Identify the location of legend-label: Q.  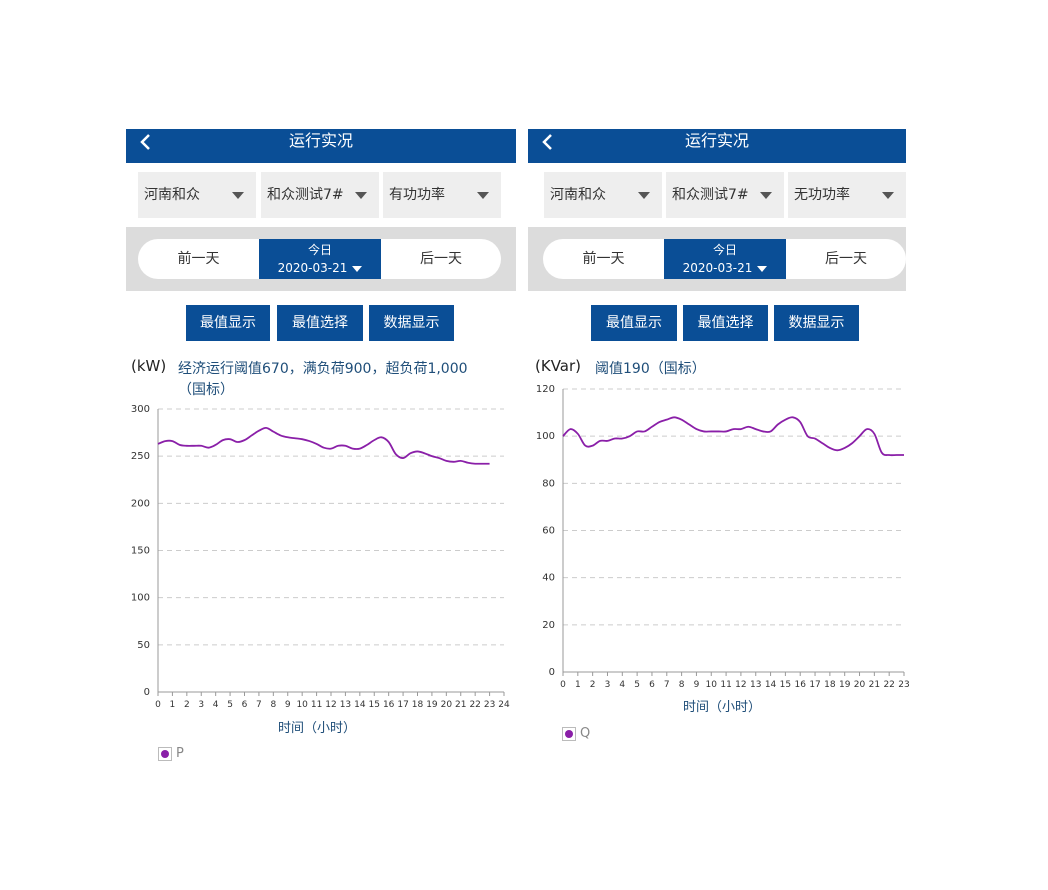
(585, 733).